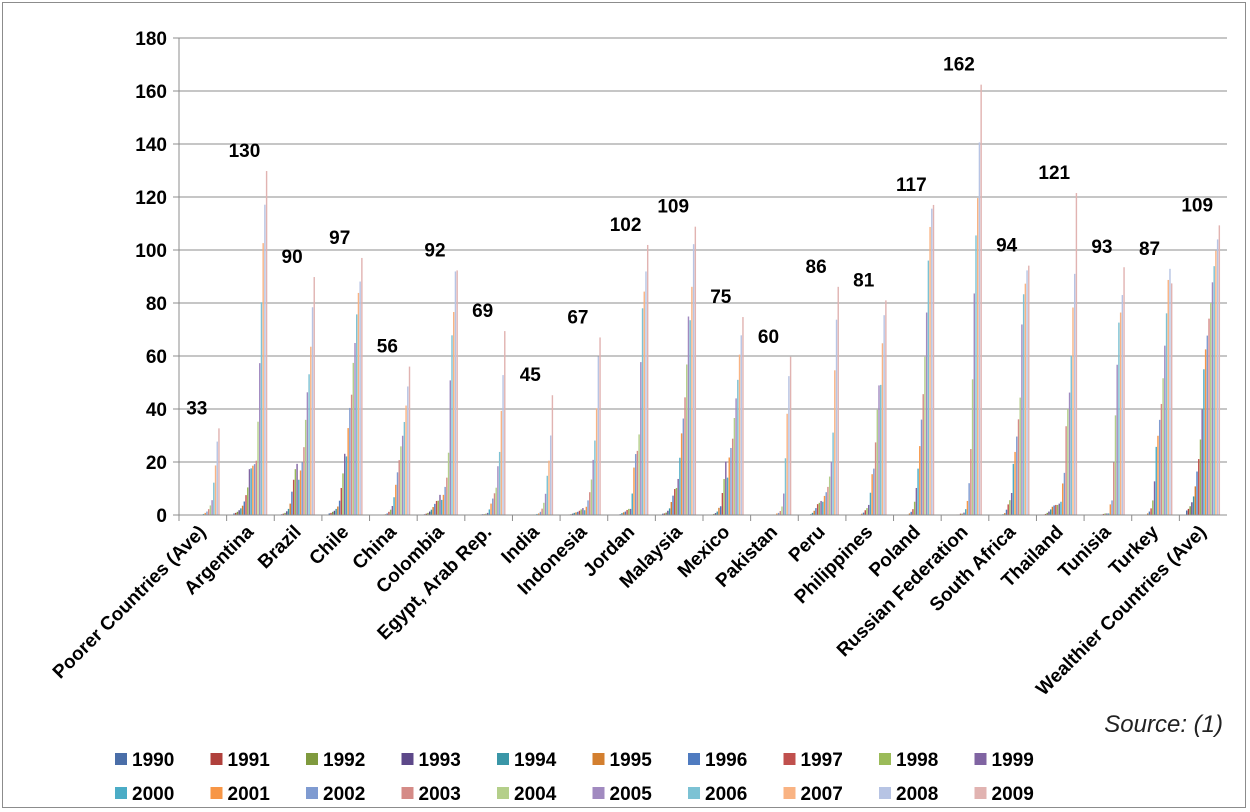 Image resolution: width=1250 pixels, height=812 pixels. What do you see at coordinates (864, 280) in the screenshot?
I see `data-label: 81` at bounding box center [864, 280].